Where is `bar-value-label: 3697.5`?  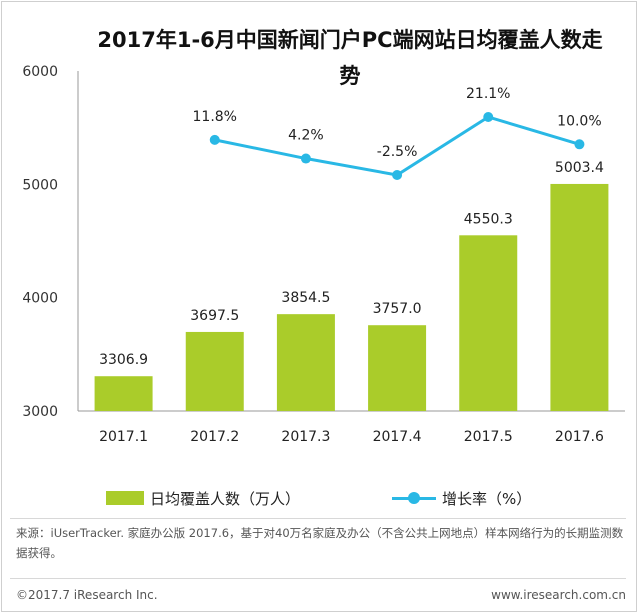
bar-value-label: 3697.5 is located at coordinates (214, 316).